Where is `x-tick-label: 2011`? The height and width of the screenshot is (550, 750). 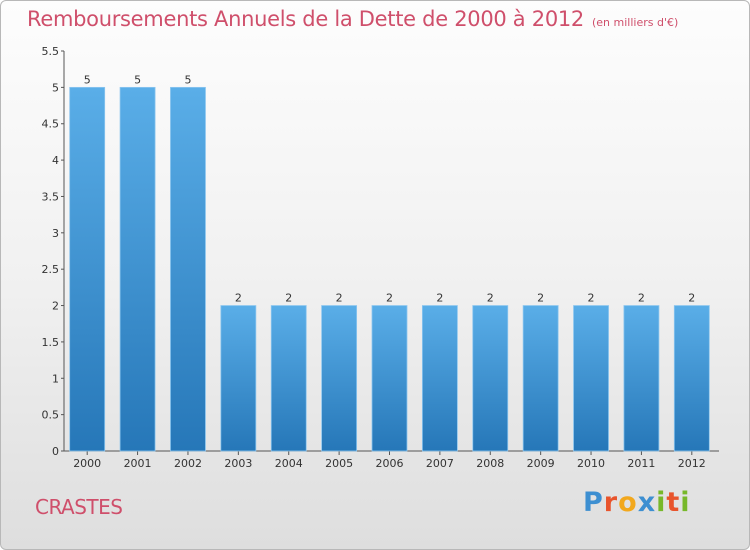 x-tick-label: 2011 is located at coordinates (641, 463).